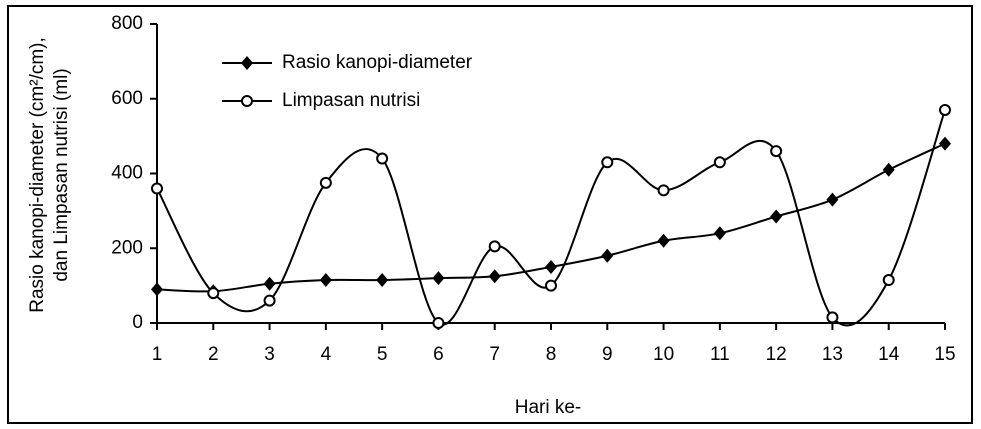 The height and width of the screenshot is (429, 981). What do you see at coordinates (607, 354) in the screenshot?
I see `x-tick-label: 9` at bounding box center [607, 354].